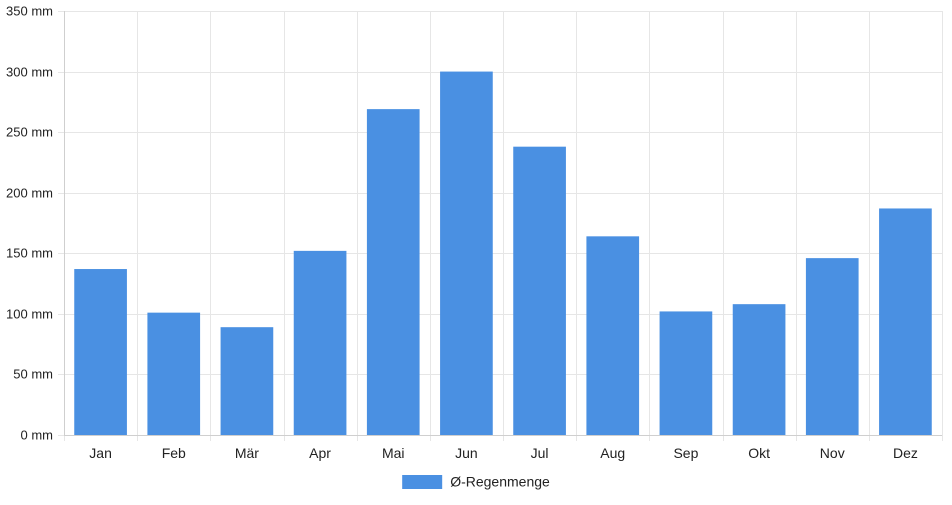 The height and width of the screenshot is (505, 952). Describe the element at coordinates (29, 11) in the screenshot. I see `y-tick-label: 350 mm` at that location.